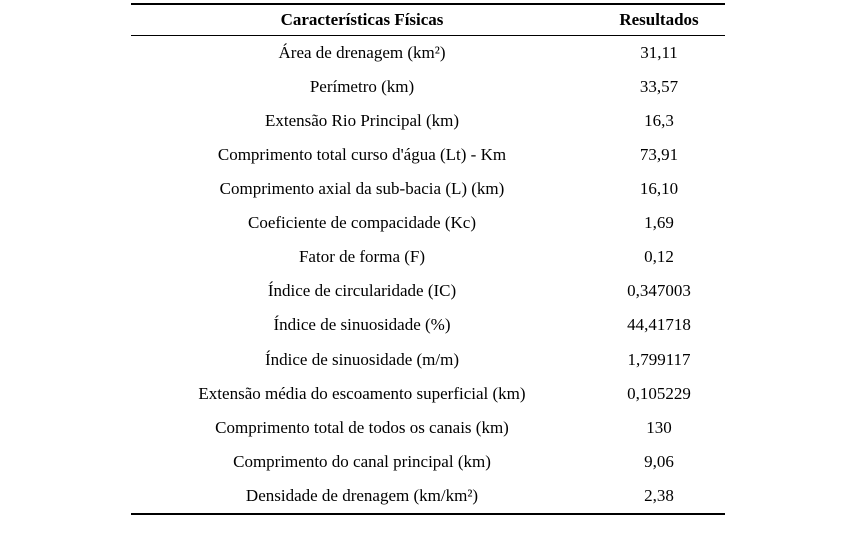 Image resolution: width=858 pixels, height=553 pixels. Describe the element at coordinates (659, 495) in the screenshot. I see `result-value: 2,38` at that location.